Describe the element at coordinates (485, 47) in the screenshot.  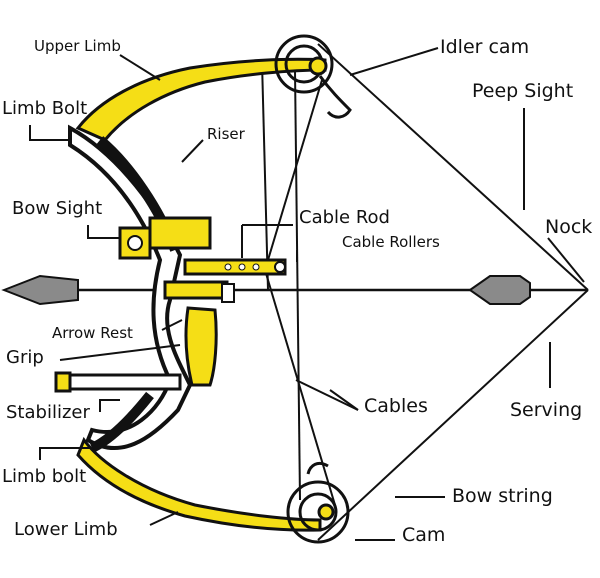
I see `label-idler-cam: Idler cam` at that location.